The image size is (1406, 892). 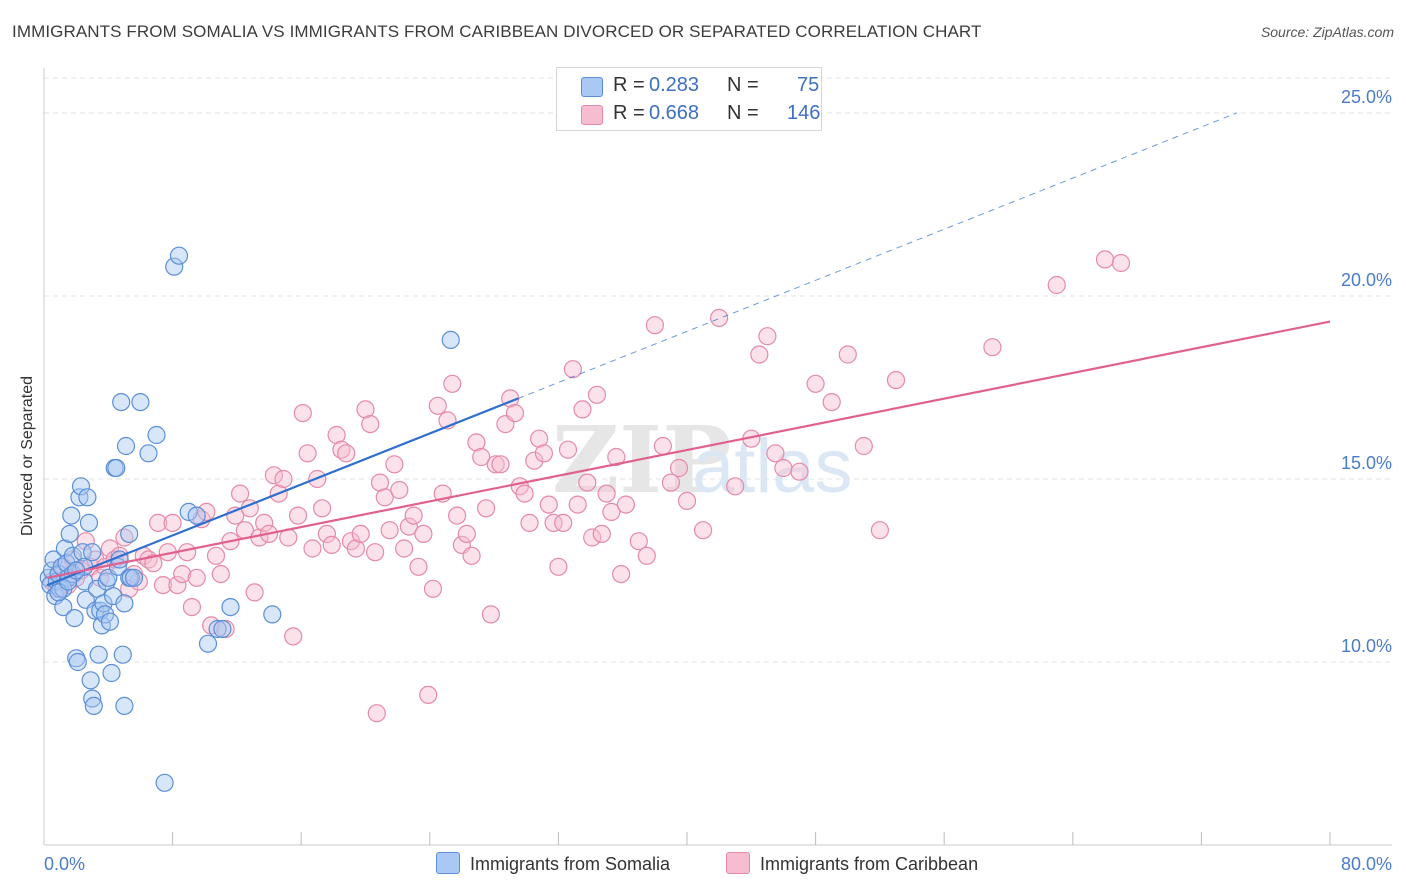 I want to click on somalia-legend-swatch, so click(x=448, y=863).